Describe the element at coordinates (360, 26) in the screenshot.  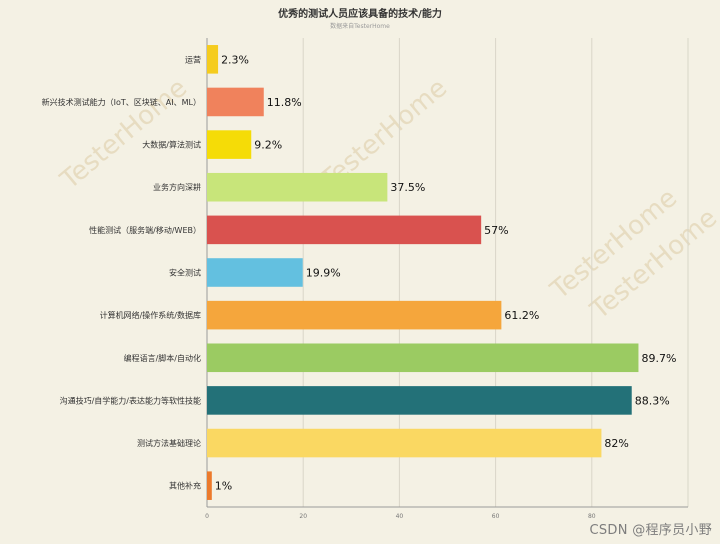
I see `chart-subtitle: 数据来自TesterHome` at that location.